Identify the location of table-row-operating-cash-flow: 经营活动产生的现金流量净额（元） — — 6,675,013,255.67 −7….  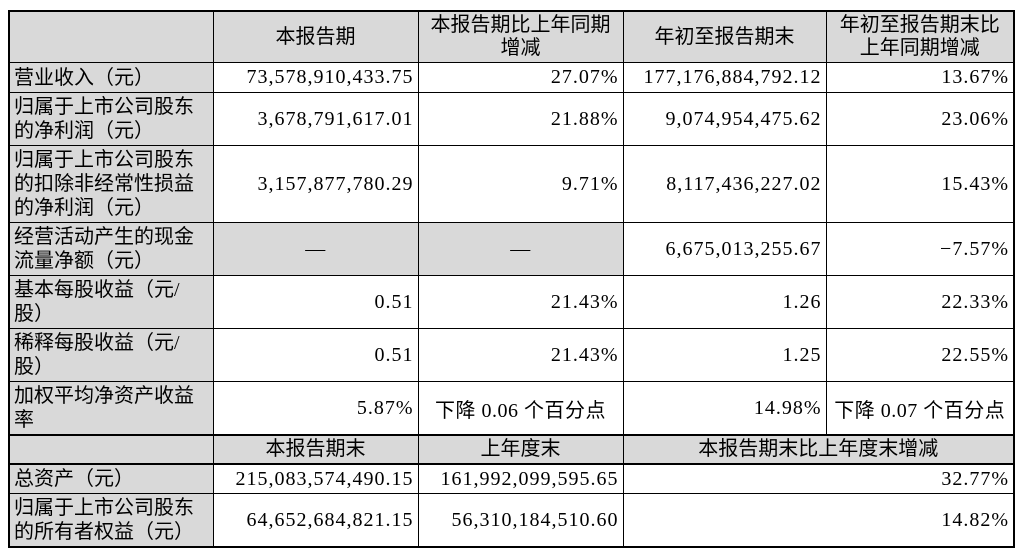
(511, 249).